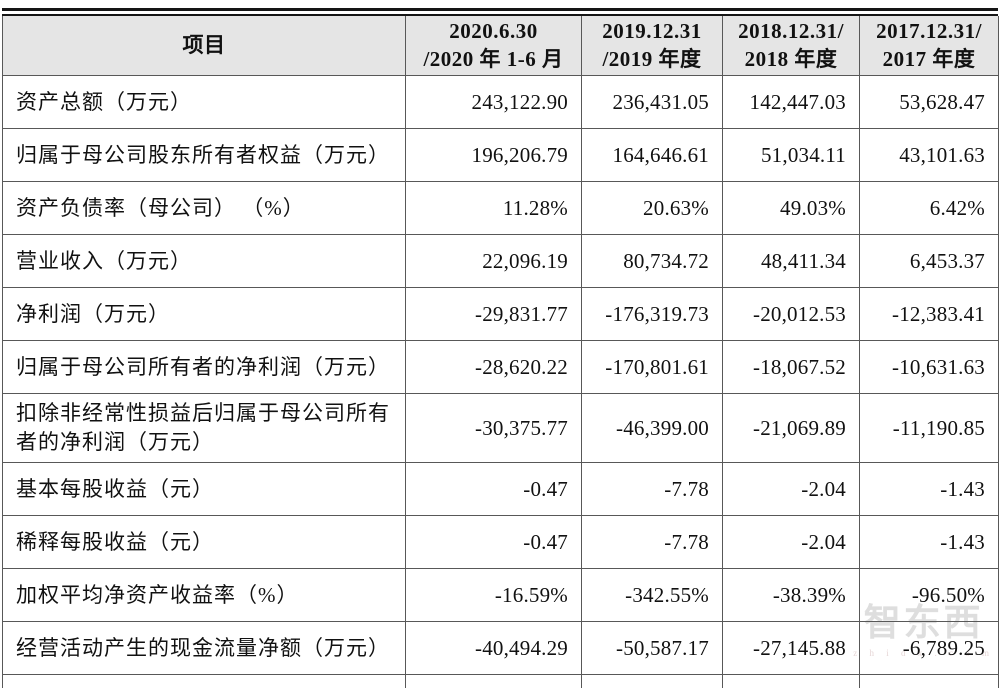 The height and width of the screenshot is (688, 1000). I want to click on row-value: -21,069.89, so click(791, 428).